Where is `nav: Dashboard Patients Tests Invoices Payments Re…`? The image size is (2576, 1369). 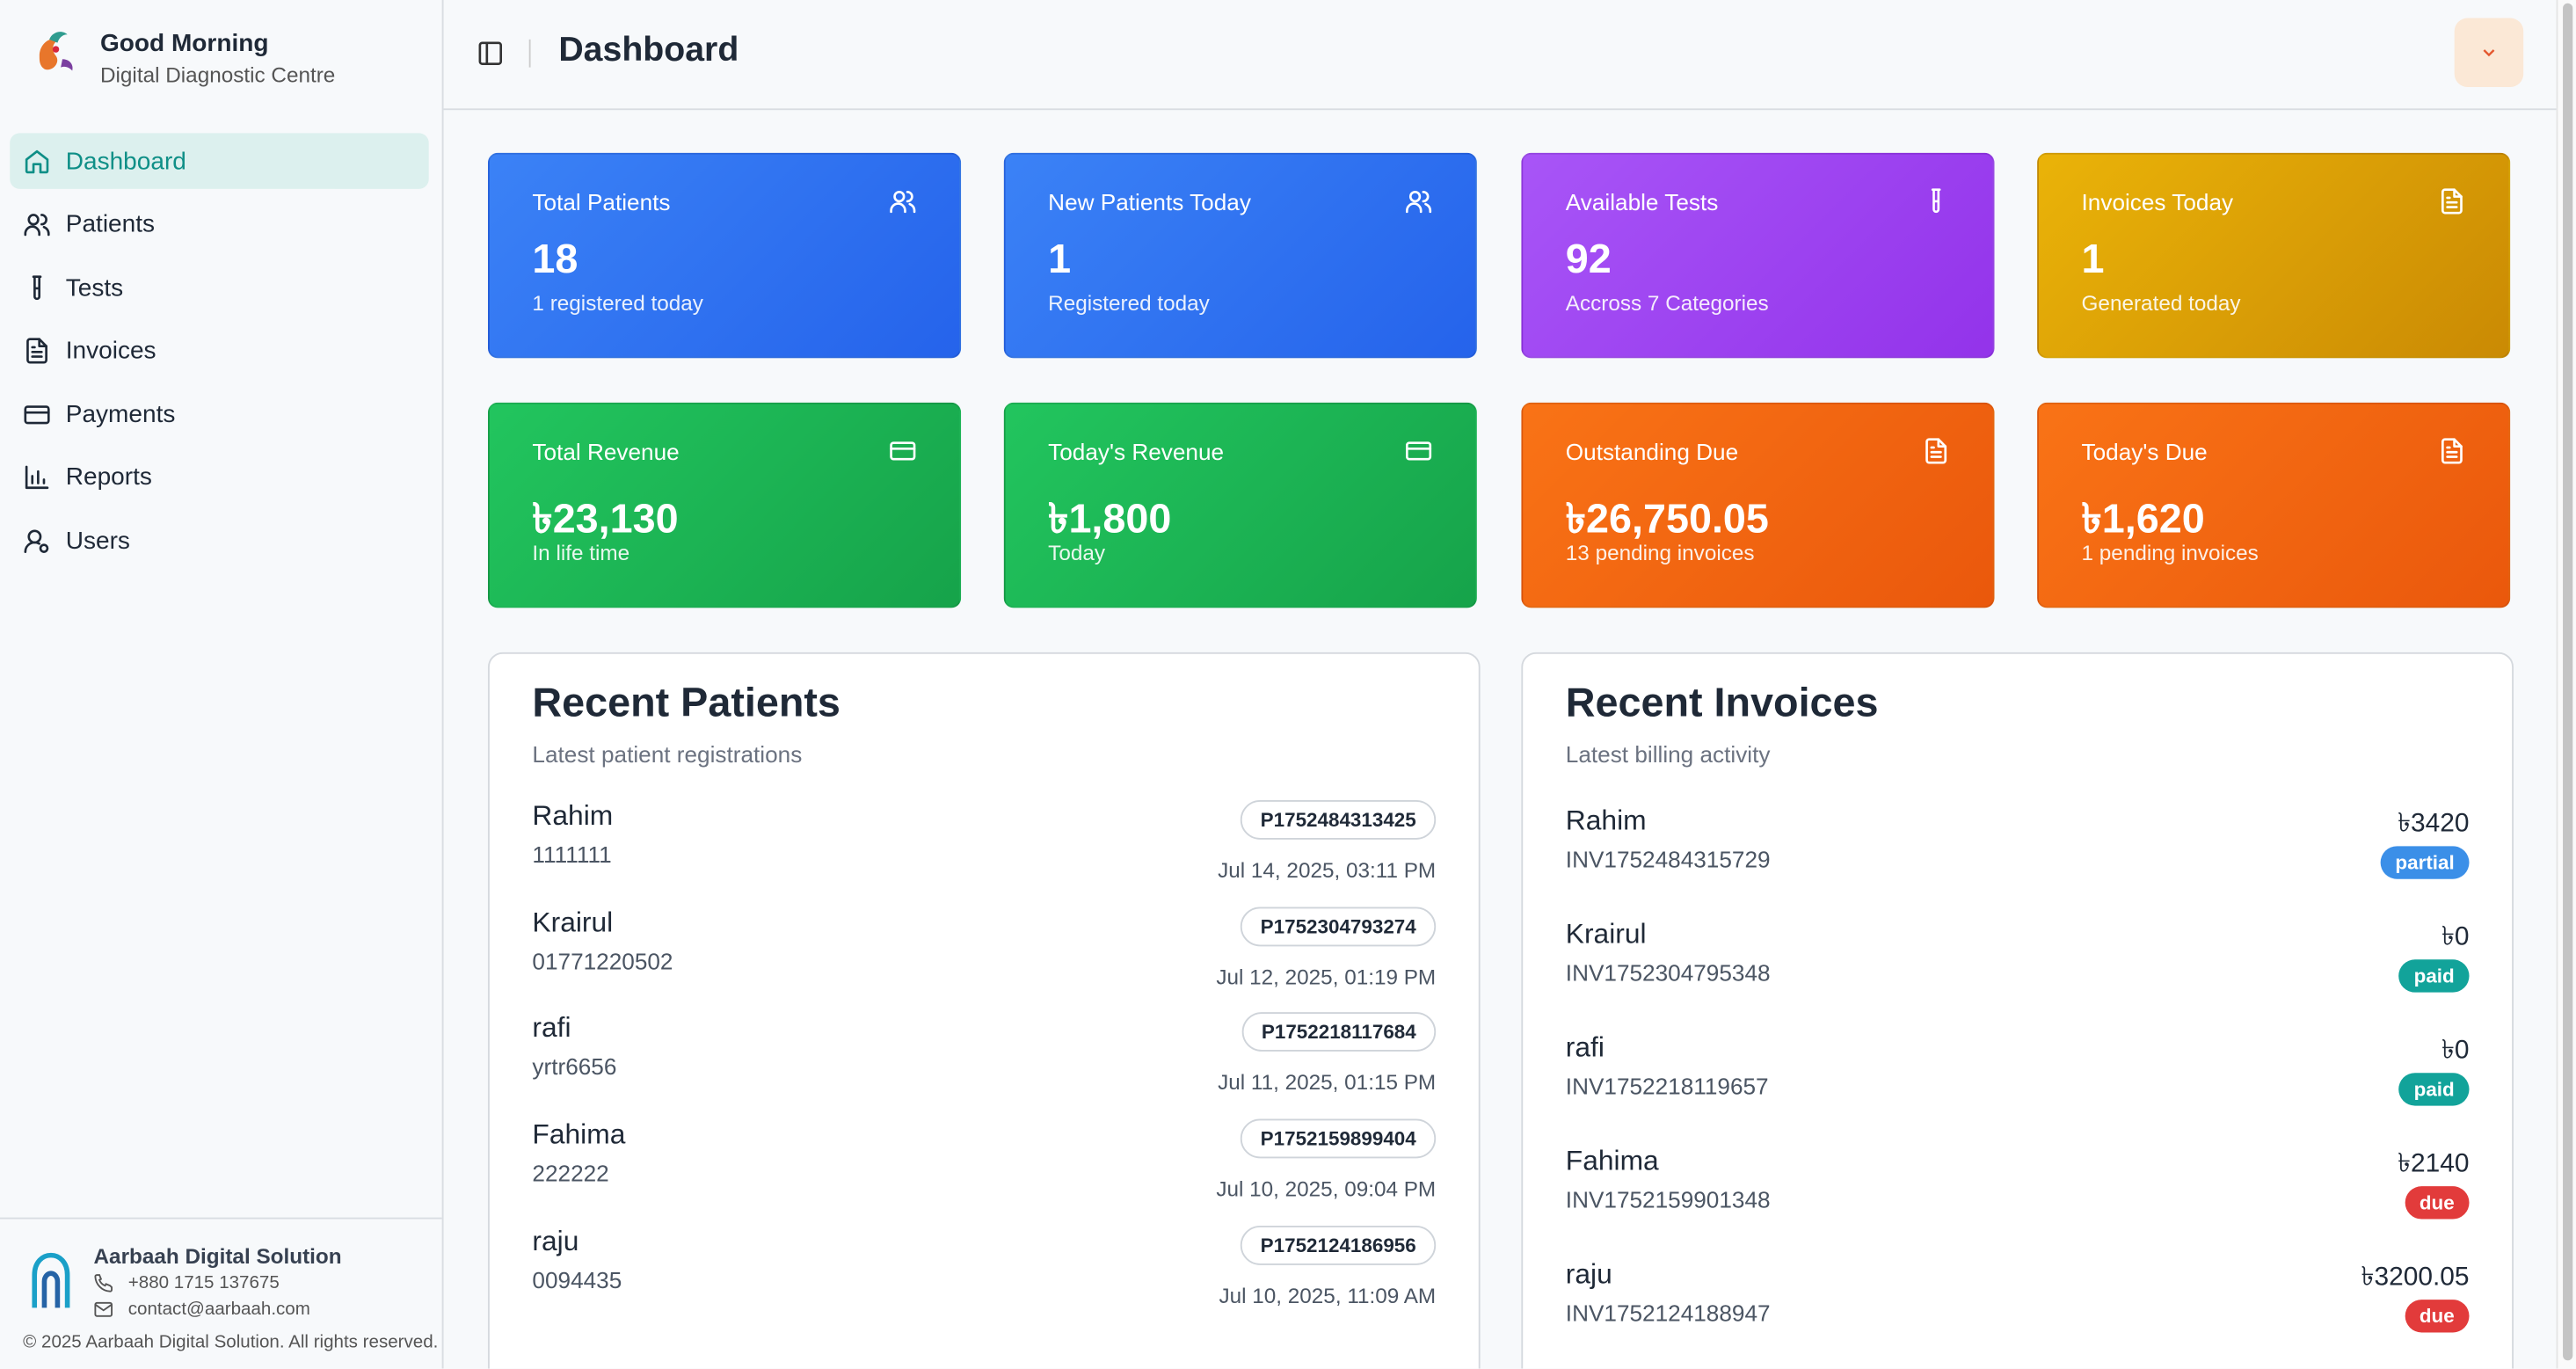
nav: Dashboard Patients Tests Invoices Payments Re… is located at coordinates (219, 355).